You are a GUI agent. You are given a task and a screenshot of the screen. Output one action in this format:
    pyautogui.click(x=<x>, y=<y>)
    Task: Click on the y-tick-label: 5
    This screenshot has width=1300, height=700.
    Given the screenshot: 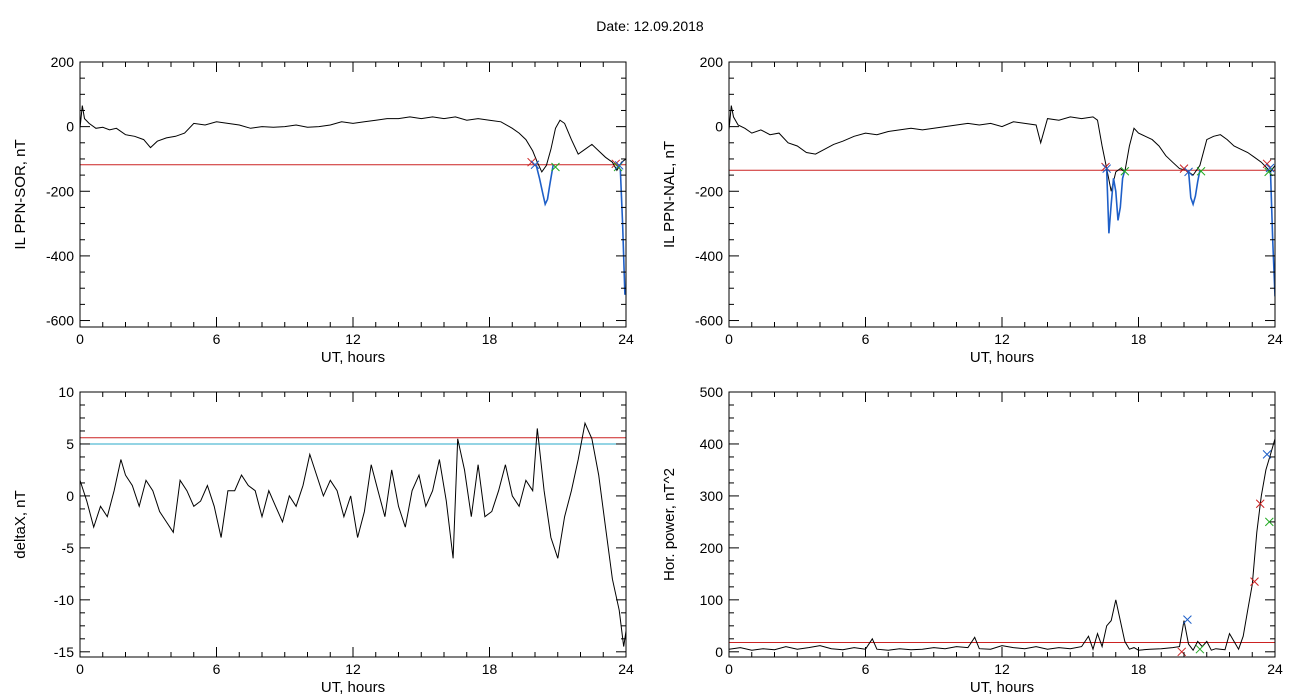 What is the action you would take?
    pyautogui.click(x=70, y=444)
    